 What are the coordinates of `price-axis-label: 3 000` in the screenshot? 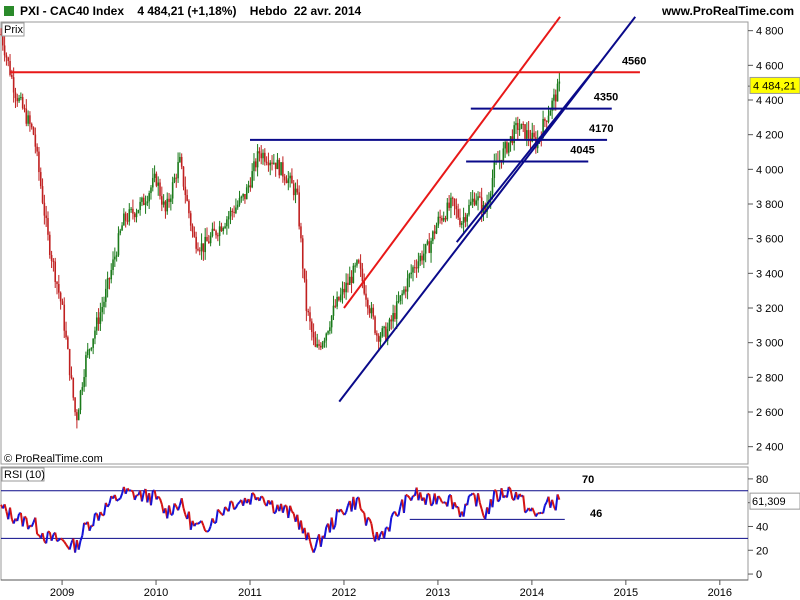 It's located at (770, 344).